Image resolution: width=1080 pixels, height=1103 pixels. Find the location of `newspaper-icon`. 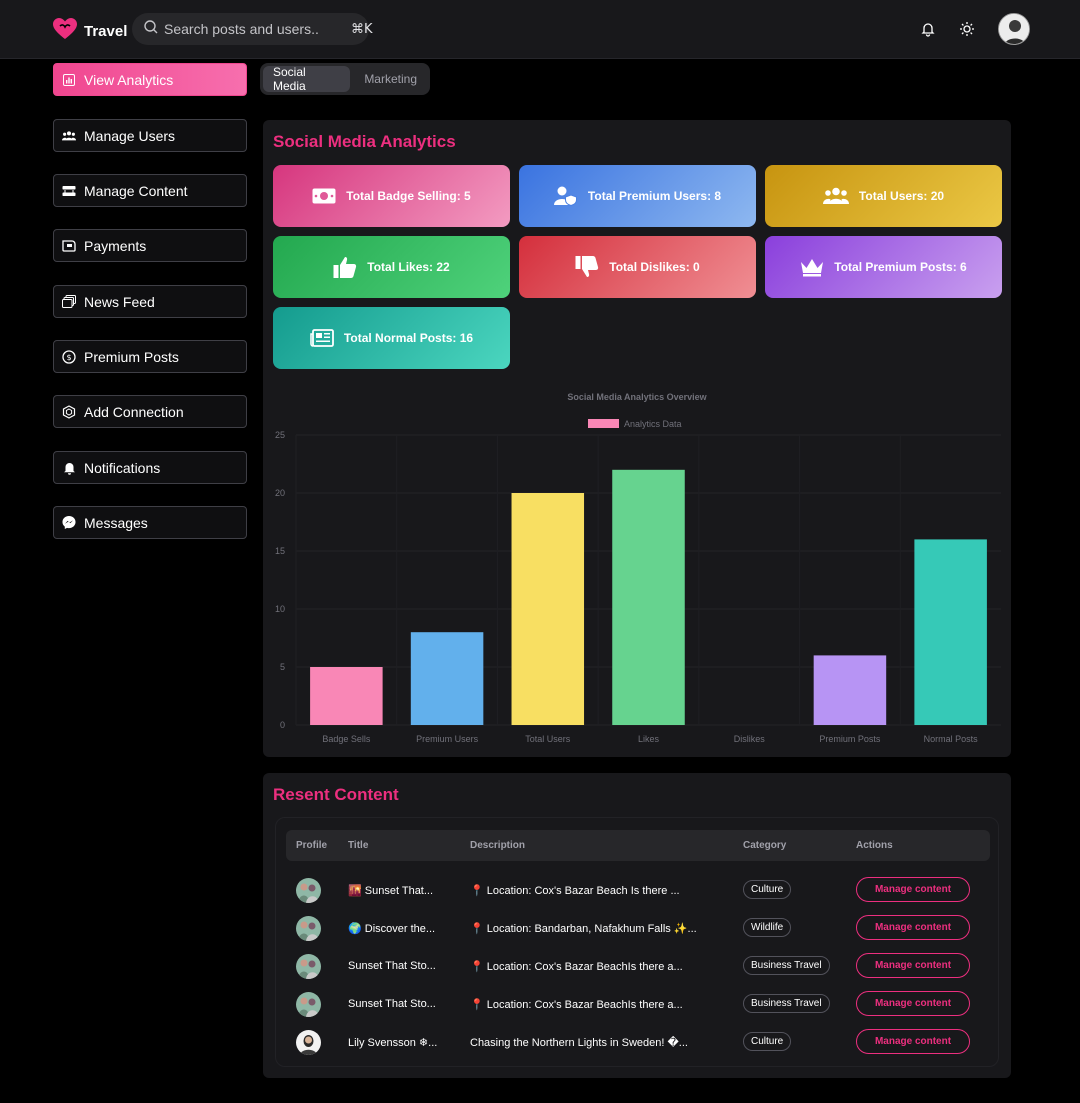

newspaper-icon is located at coordinates (322, 338).